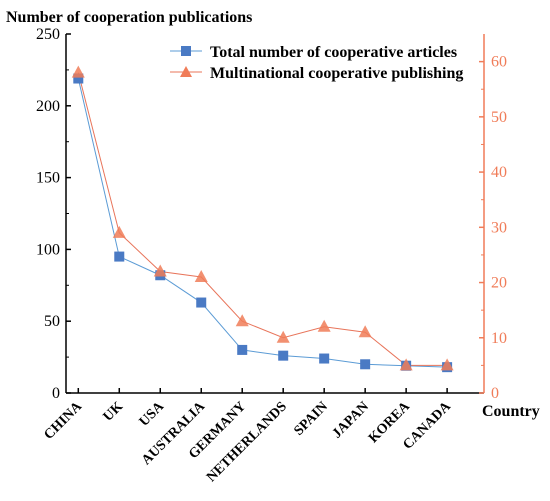 The width and height of the screenshot is (550, 501). Describe the element at coordinates (56, 393) in the screenshot. I see `y-left-tick-label: 0` at that location.